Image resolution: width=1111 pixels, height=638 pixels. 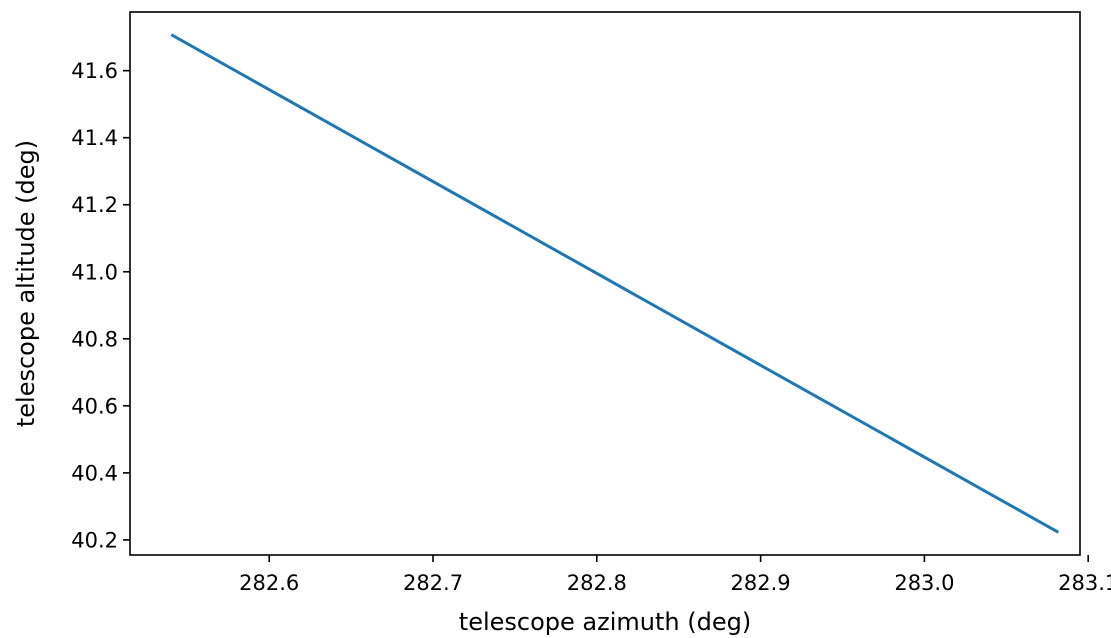 What do you see at coordinates (605, 622) in the screenshot?
I see `x-axis-label: telescope azimuth (deg)` at bounding box center [605, 622].